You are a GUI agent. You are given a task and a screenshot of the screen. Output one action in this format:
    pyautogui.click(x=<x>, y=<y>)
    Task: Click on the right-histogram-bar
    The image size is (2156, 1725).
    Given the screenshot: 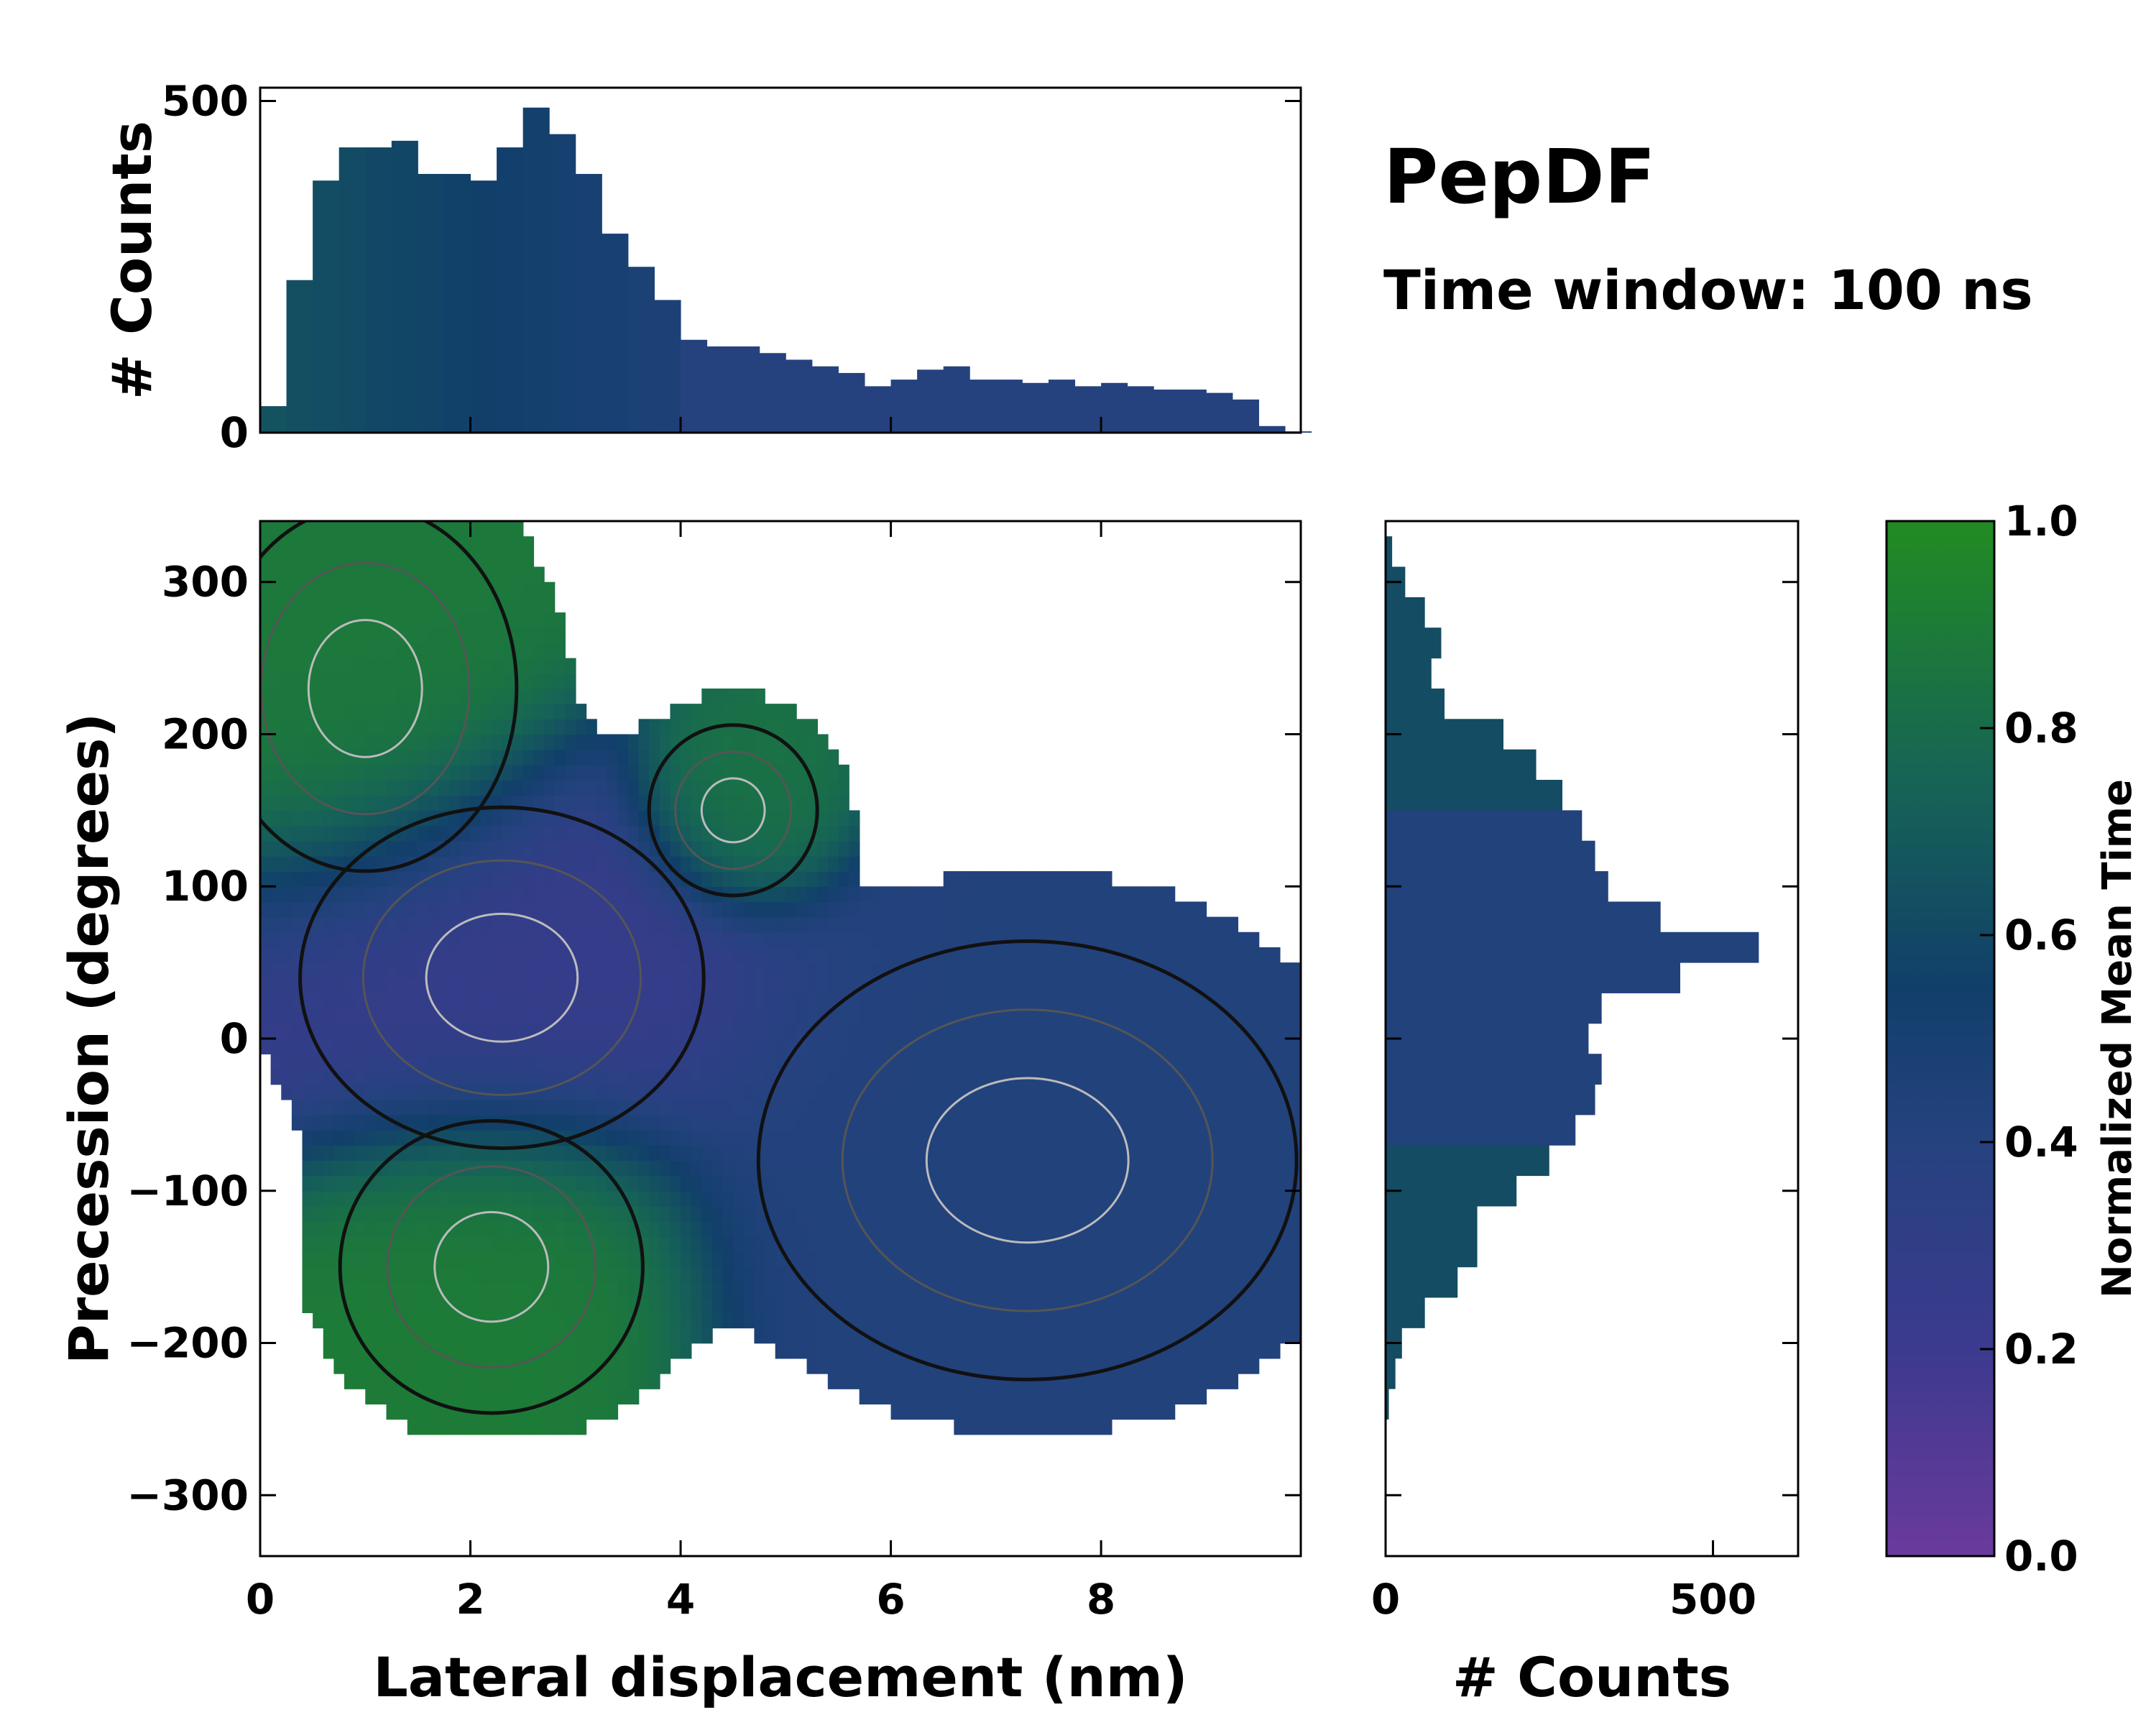 What is the action you would take?
    pyautogui.click(x=1572, y=947)
    